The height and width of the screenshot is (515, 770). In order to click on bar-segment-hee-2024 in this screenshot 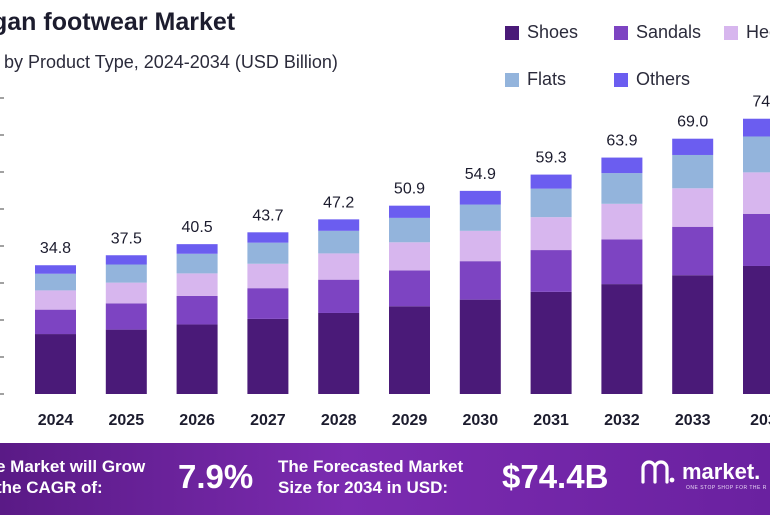, I will do `click(55, 300)`.